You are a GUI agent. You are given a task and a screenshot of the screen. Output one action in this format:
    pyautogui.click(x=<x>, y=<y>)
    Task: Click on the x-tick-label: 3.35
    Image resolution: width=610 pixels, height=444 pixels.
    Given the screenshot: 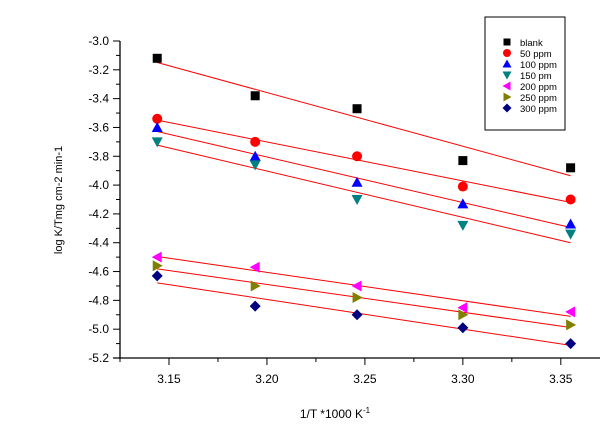 What is the action you would take?
    pyautogui.click(x=561, y=379)
    